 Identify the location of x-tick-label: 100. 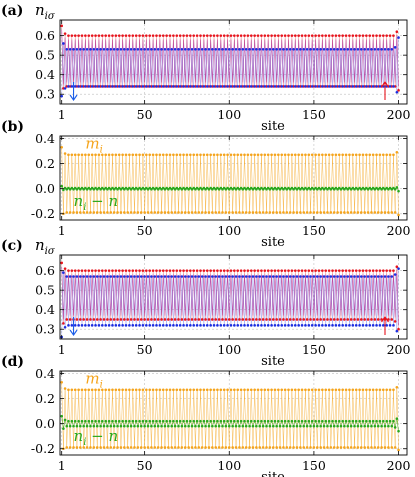
(229, 230).